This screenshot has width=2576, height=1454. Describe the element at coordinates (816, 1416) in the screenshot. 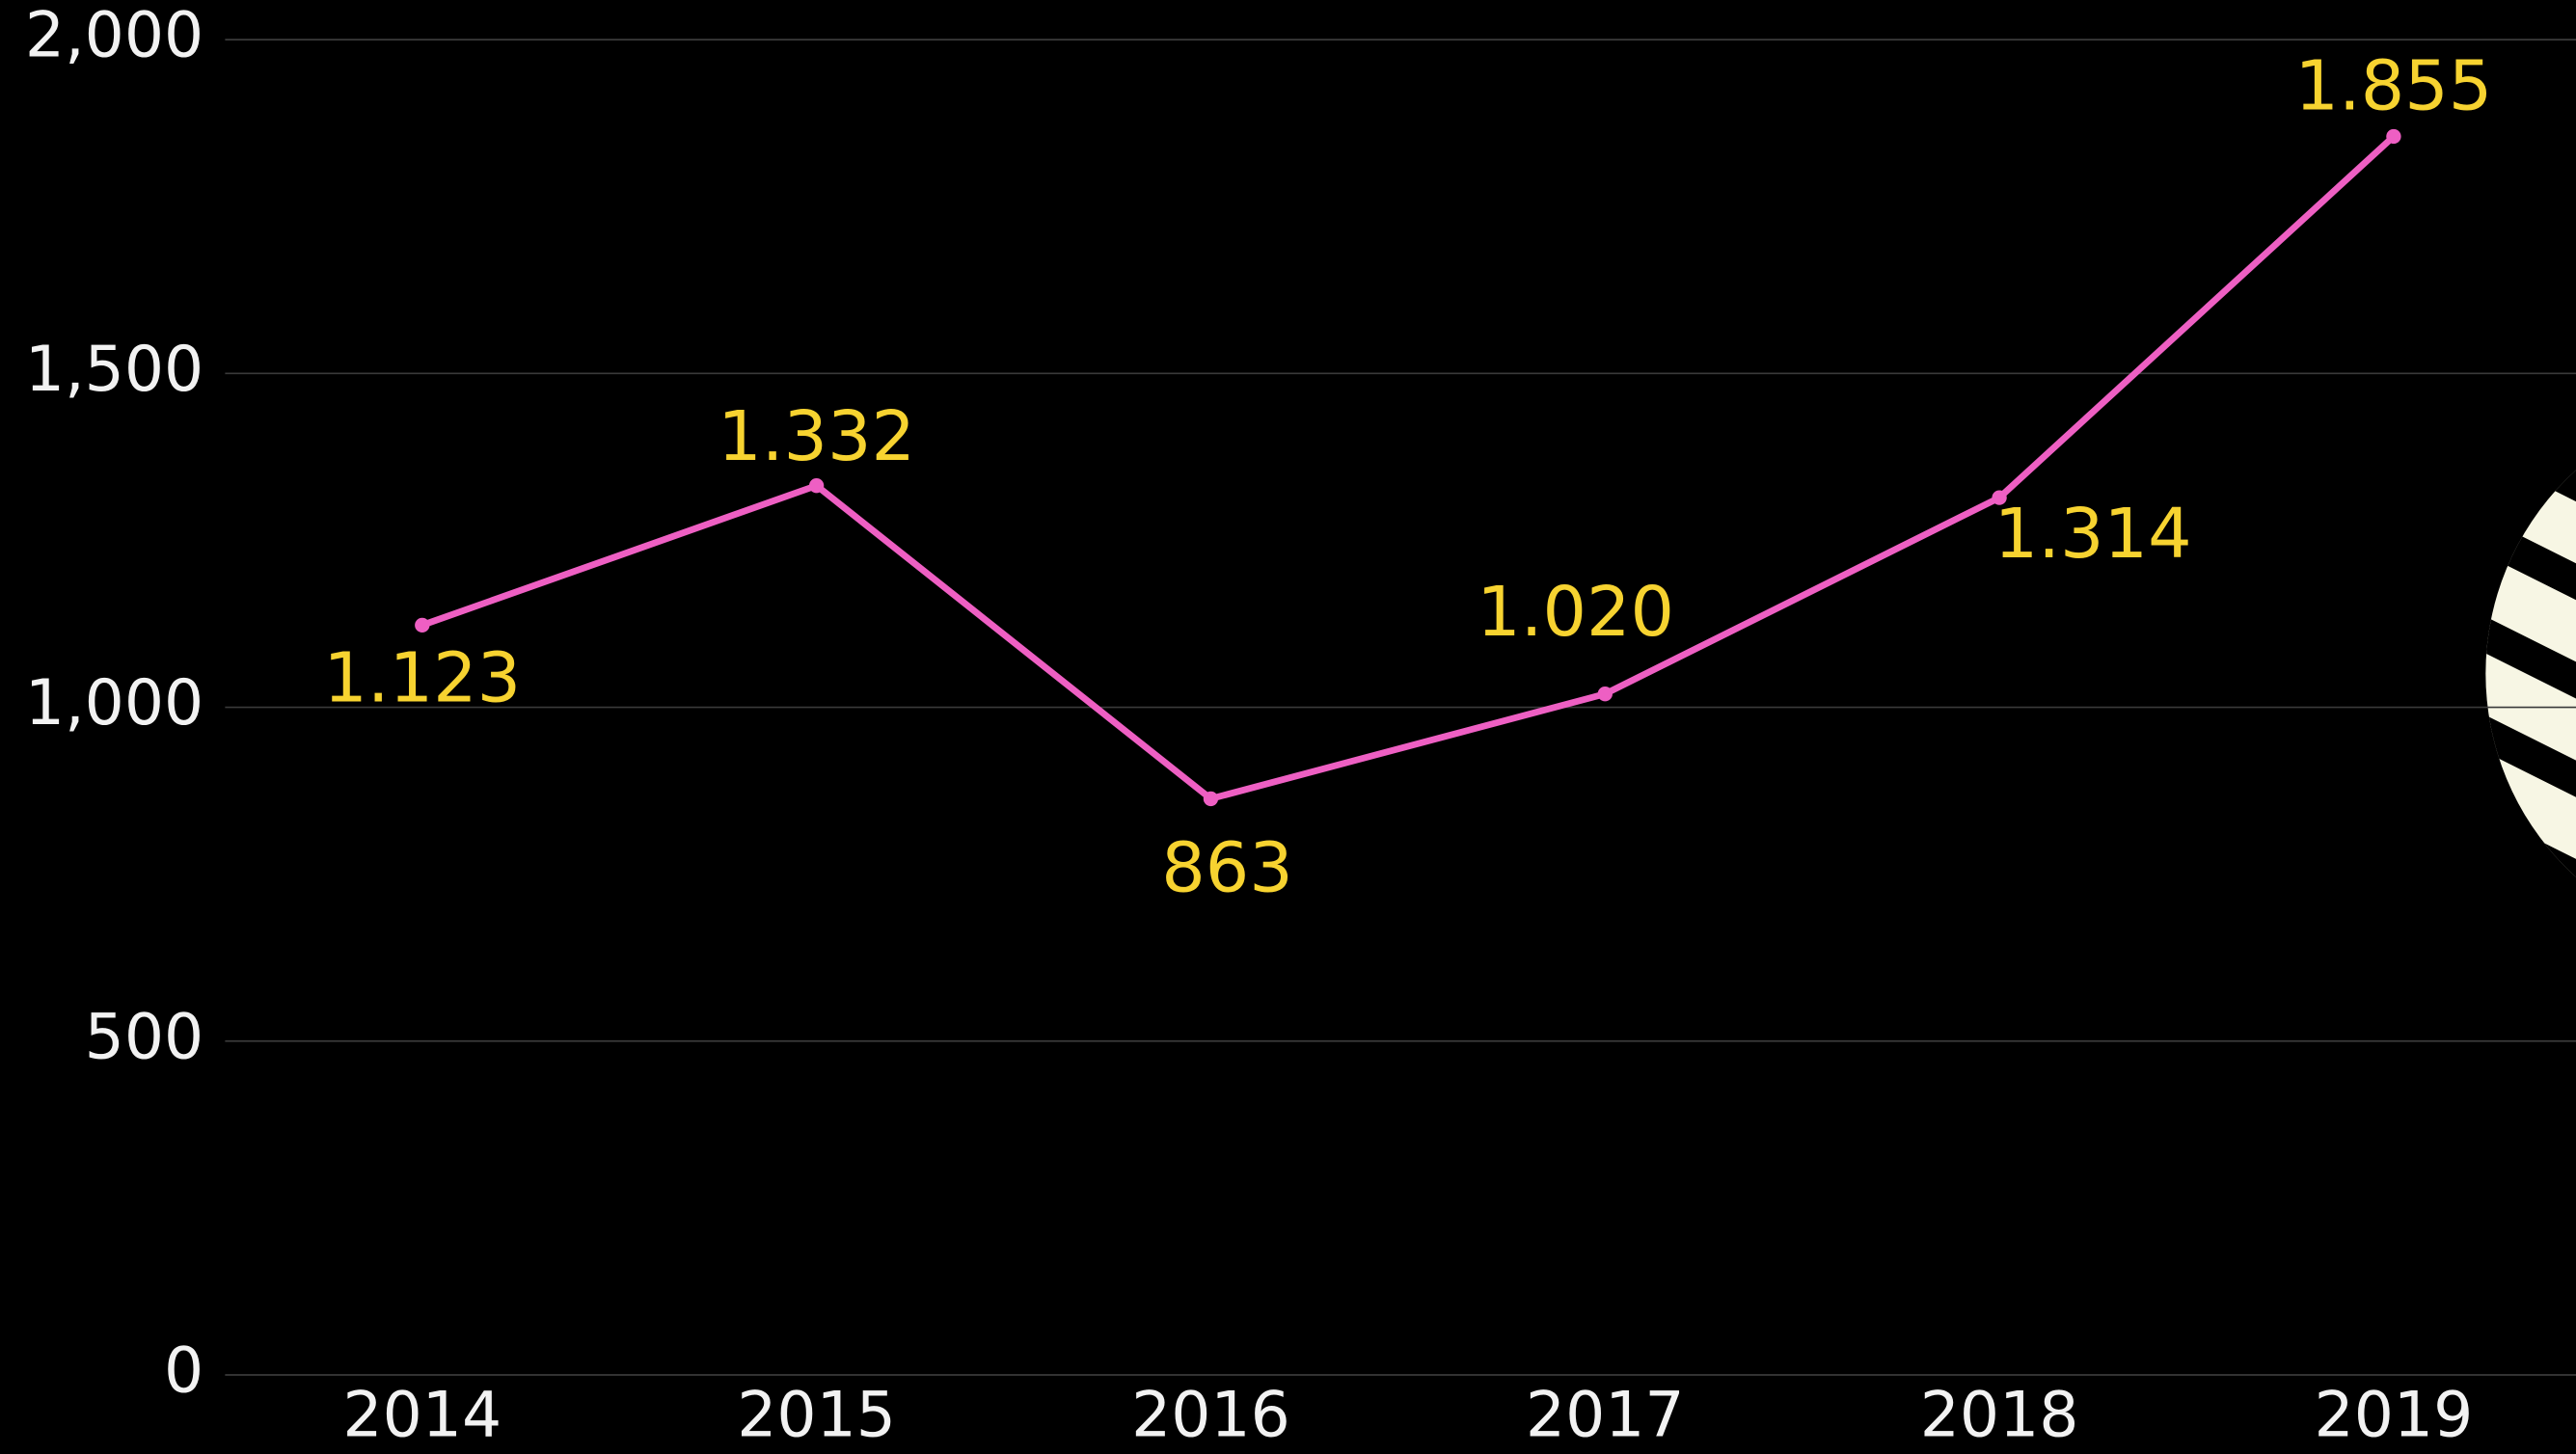

I see `x-tick-label: 2015` at that location.